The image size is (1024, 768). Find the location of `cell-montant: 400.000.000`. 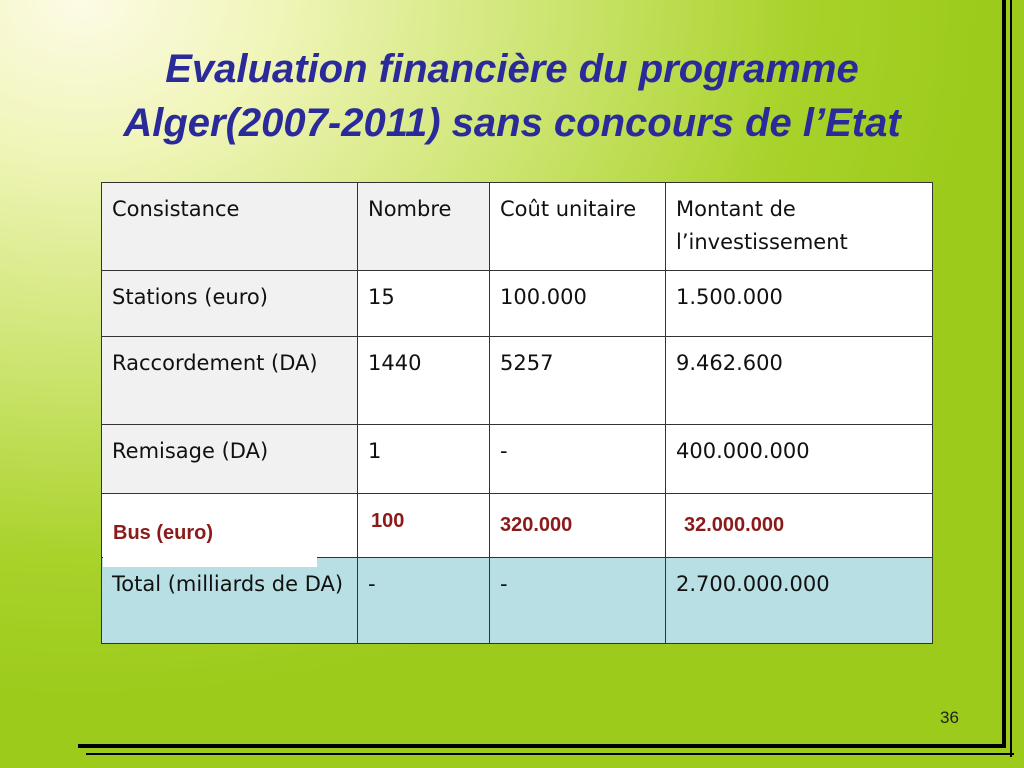

cell-montant: 400.000.000 is located at coordinates (799, 459).